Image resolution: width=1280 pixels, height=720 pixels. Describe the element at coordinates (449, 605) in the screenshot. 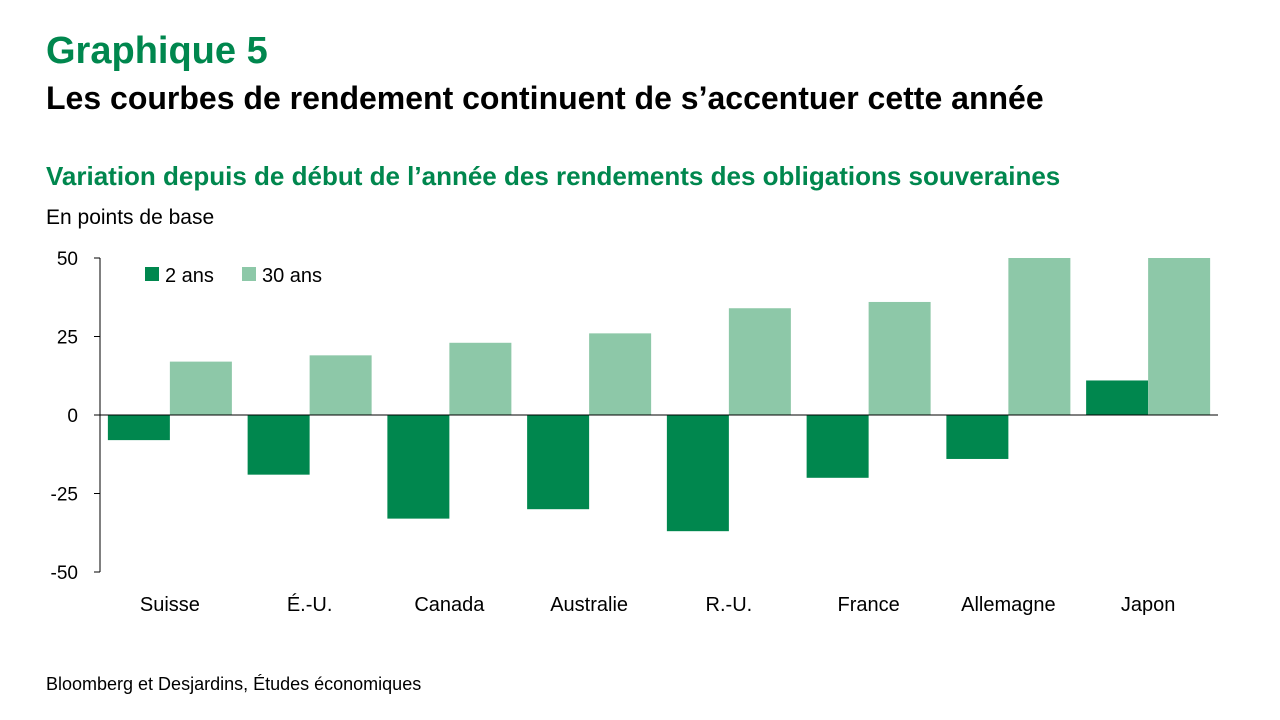

I see `x-tick-label: Canada` at that location.